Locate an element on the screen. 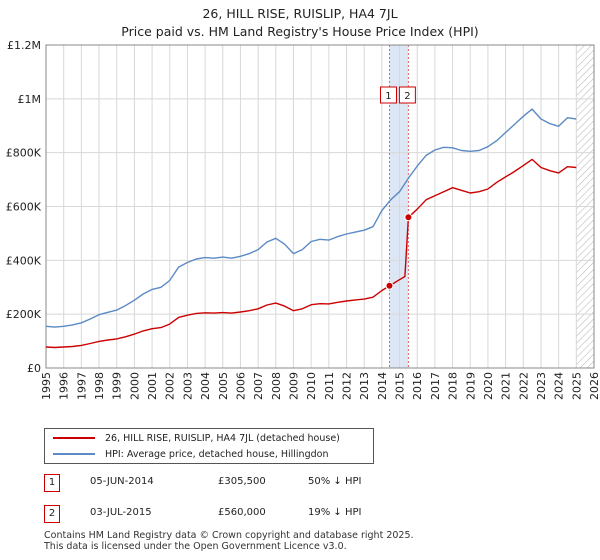 Image resolution: width=600 pixels, height=560 pixels. x-tick-label: 2019 is located at coordinates (470, 386).